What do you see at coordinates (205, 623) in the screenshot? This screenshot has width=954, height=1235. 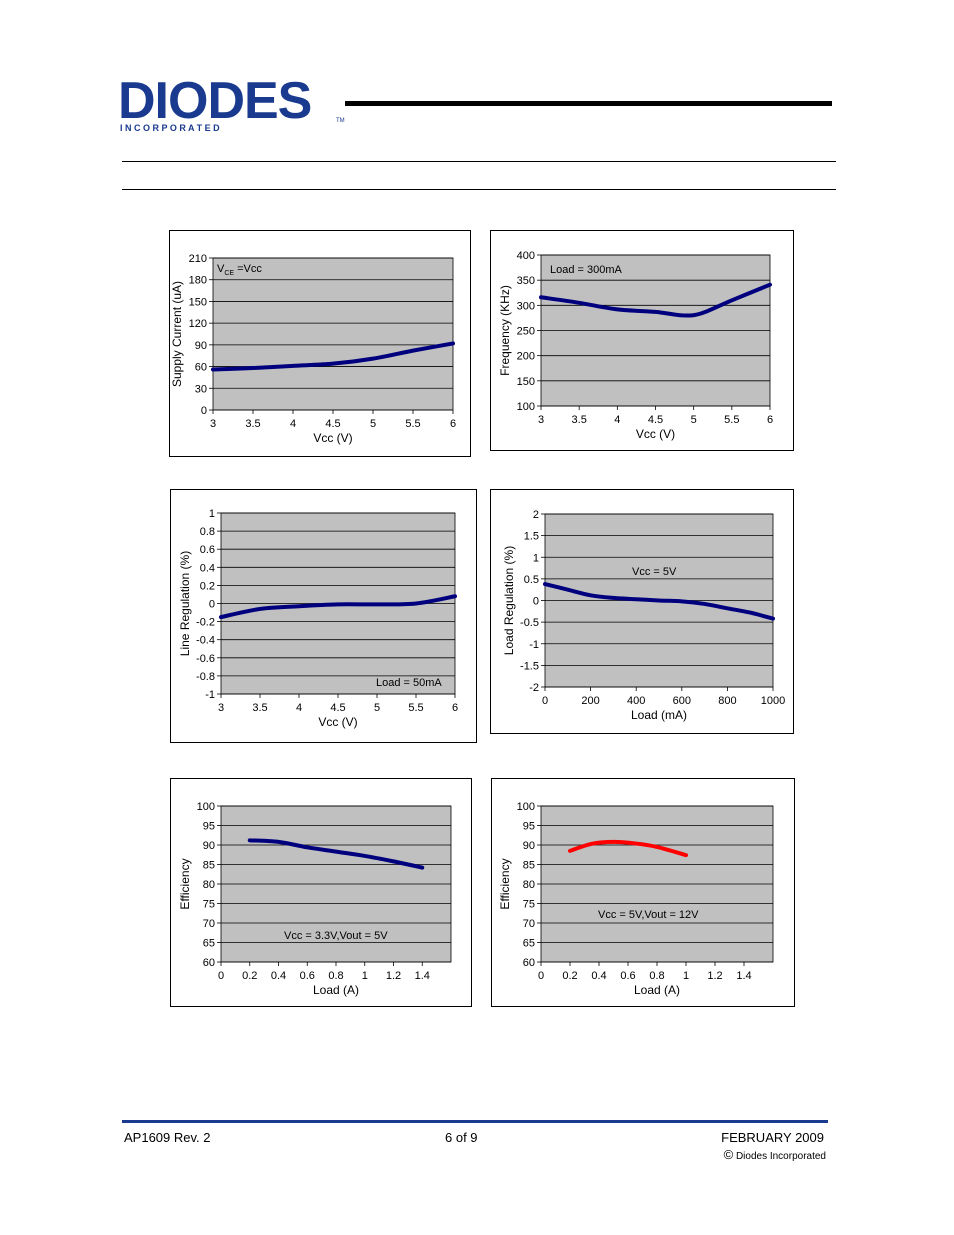 I see `y-tick-label: -0.2` at bounding box center [205, 623].